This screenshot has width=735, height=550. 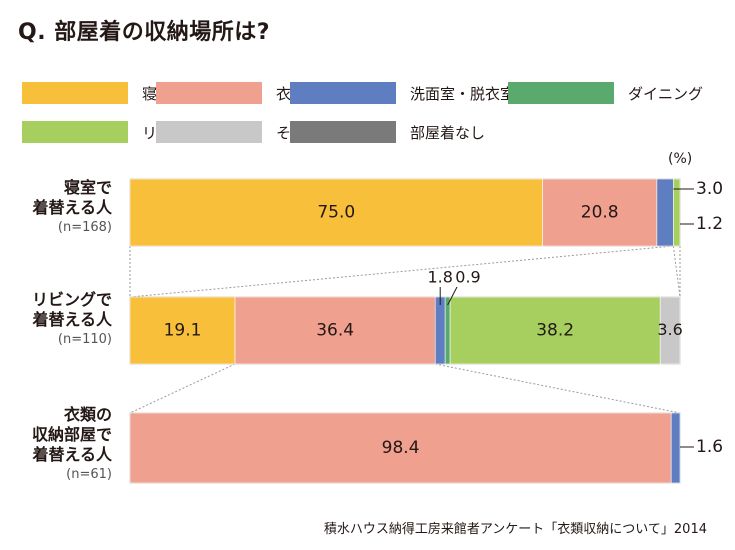 I want to click on data-label: 0.9, so click(x=467, y=277).